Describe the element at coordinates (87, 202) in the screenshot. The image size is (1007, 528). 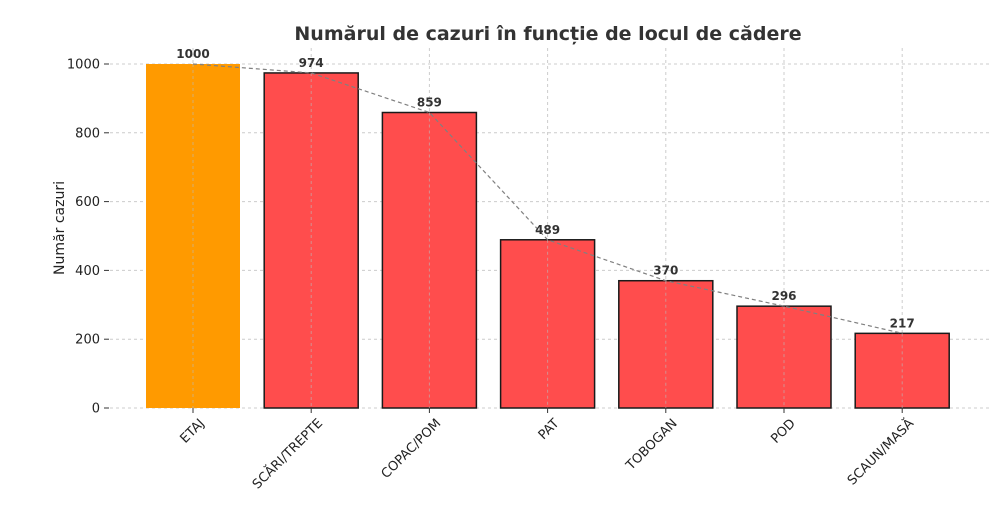
I see `y-tick-label: 600` at that location.